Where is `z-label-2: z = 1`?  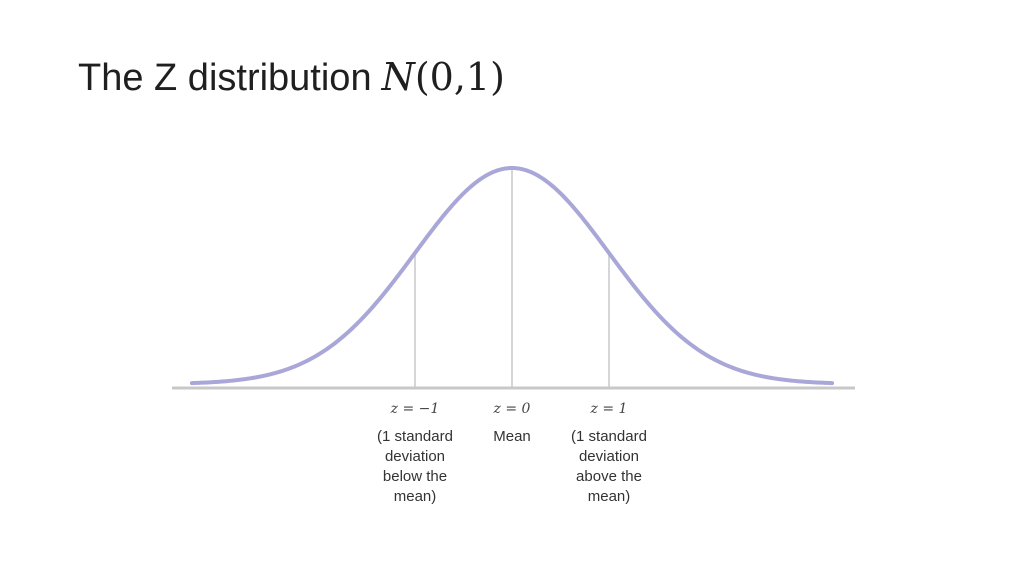
z-label-2: z = 1 is located at coordinates (609, 409).